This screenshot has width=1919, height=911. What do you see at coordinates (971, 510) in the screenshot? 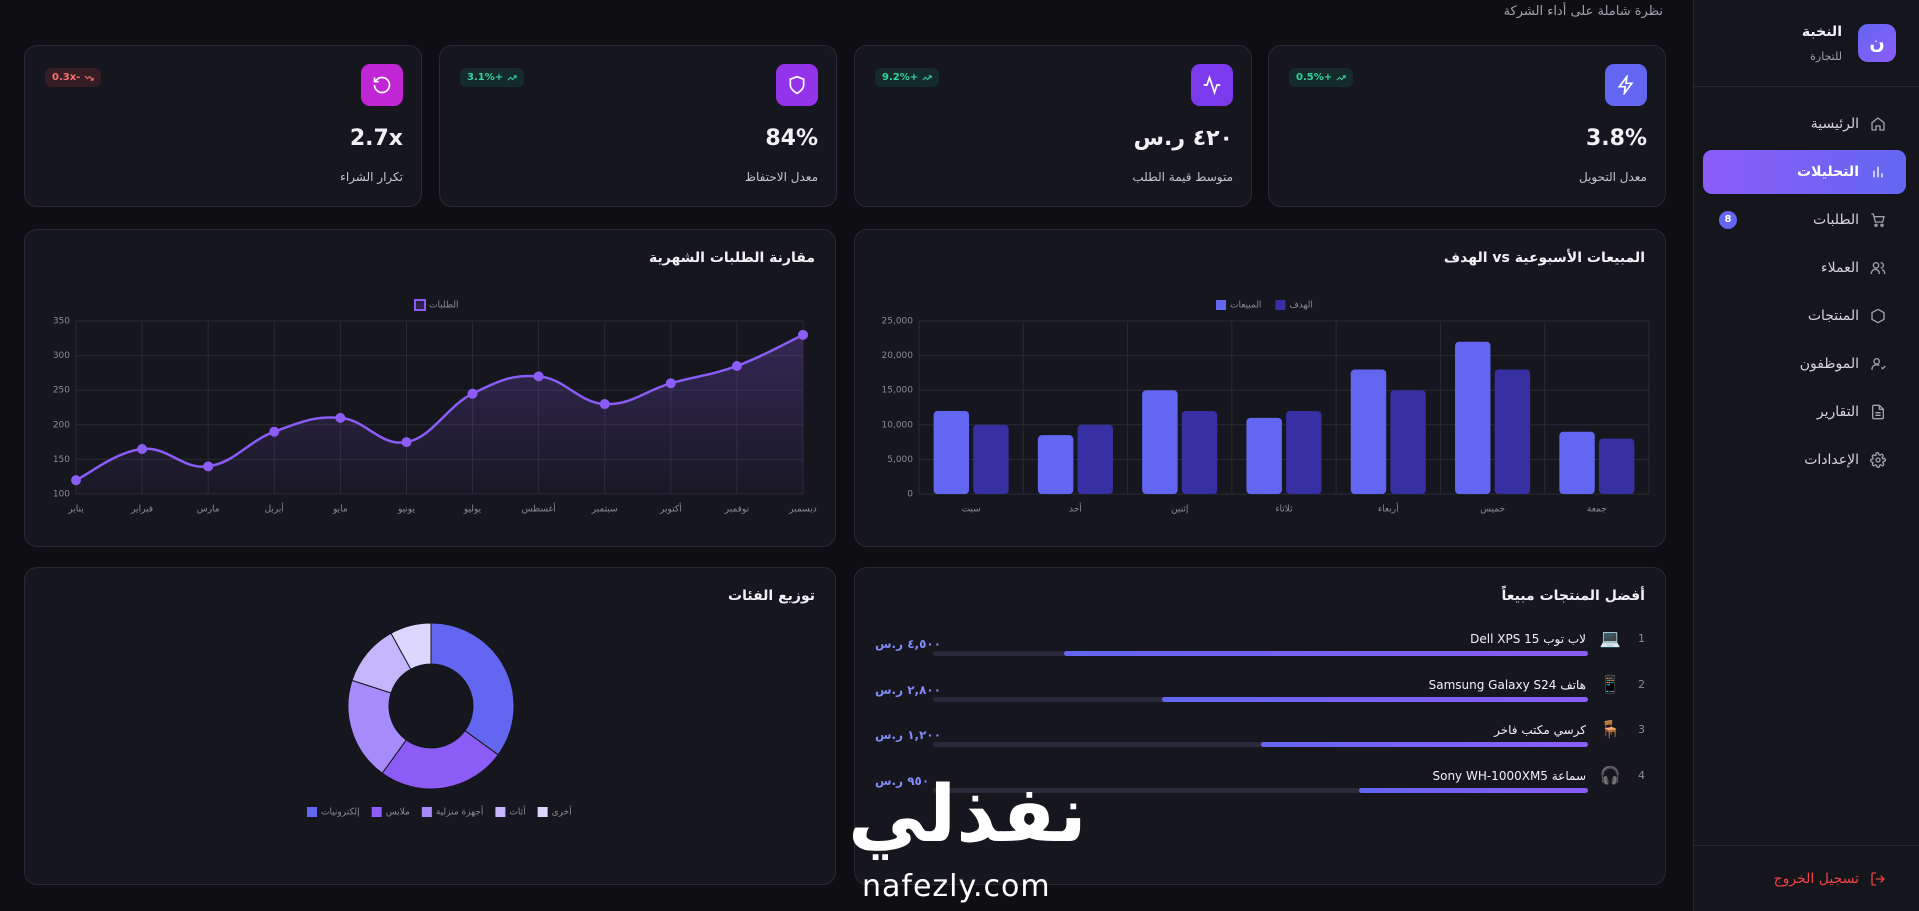
I see `x-tick-label: سبت` at bounding box center [971, 510].